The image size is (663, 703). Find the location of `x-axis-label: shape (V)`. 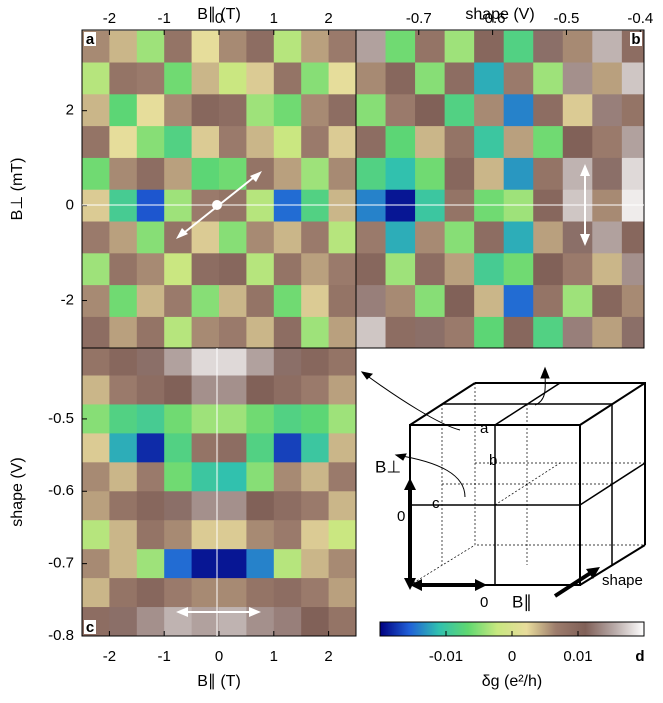

x-axis-label: shape (V) is located at coordinates (499, 14).